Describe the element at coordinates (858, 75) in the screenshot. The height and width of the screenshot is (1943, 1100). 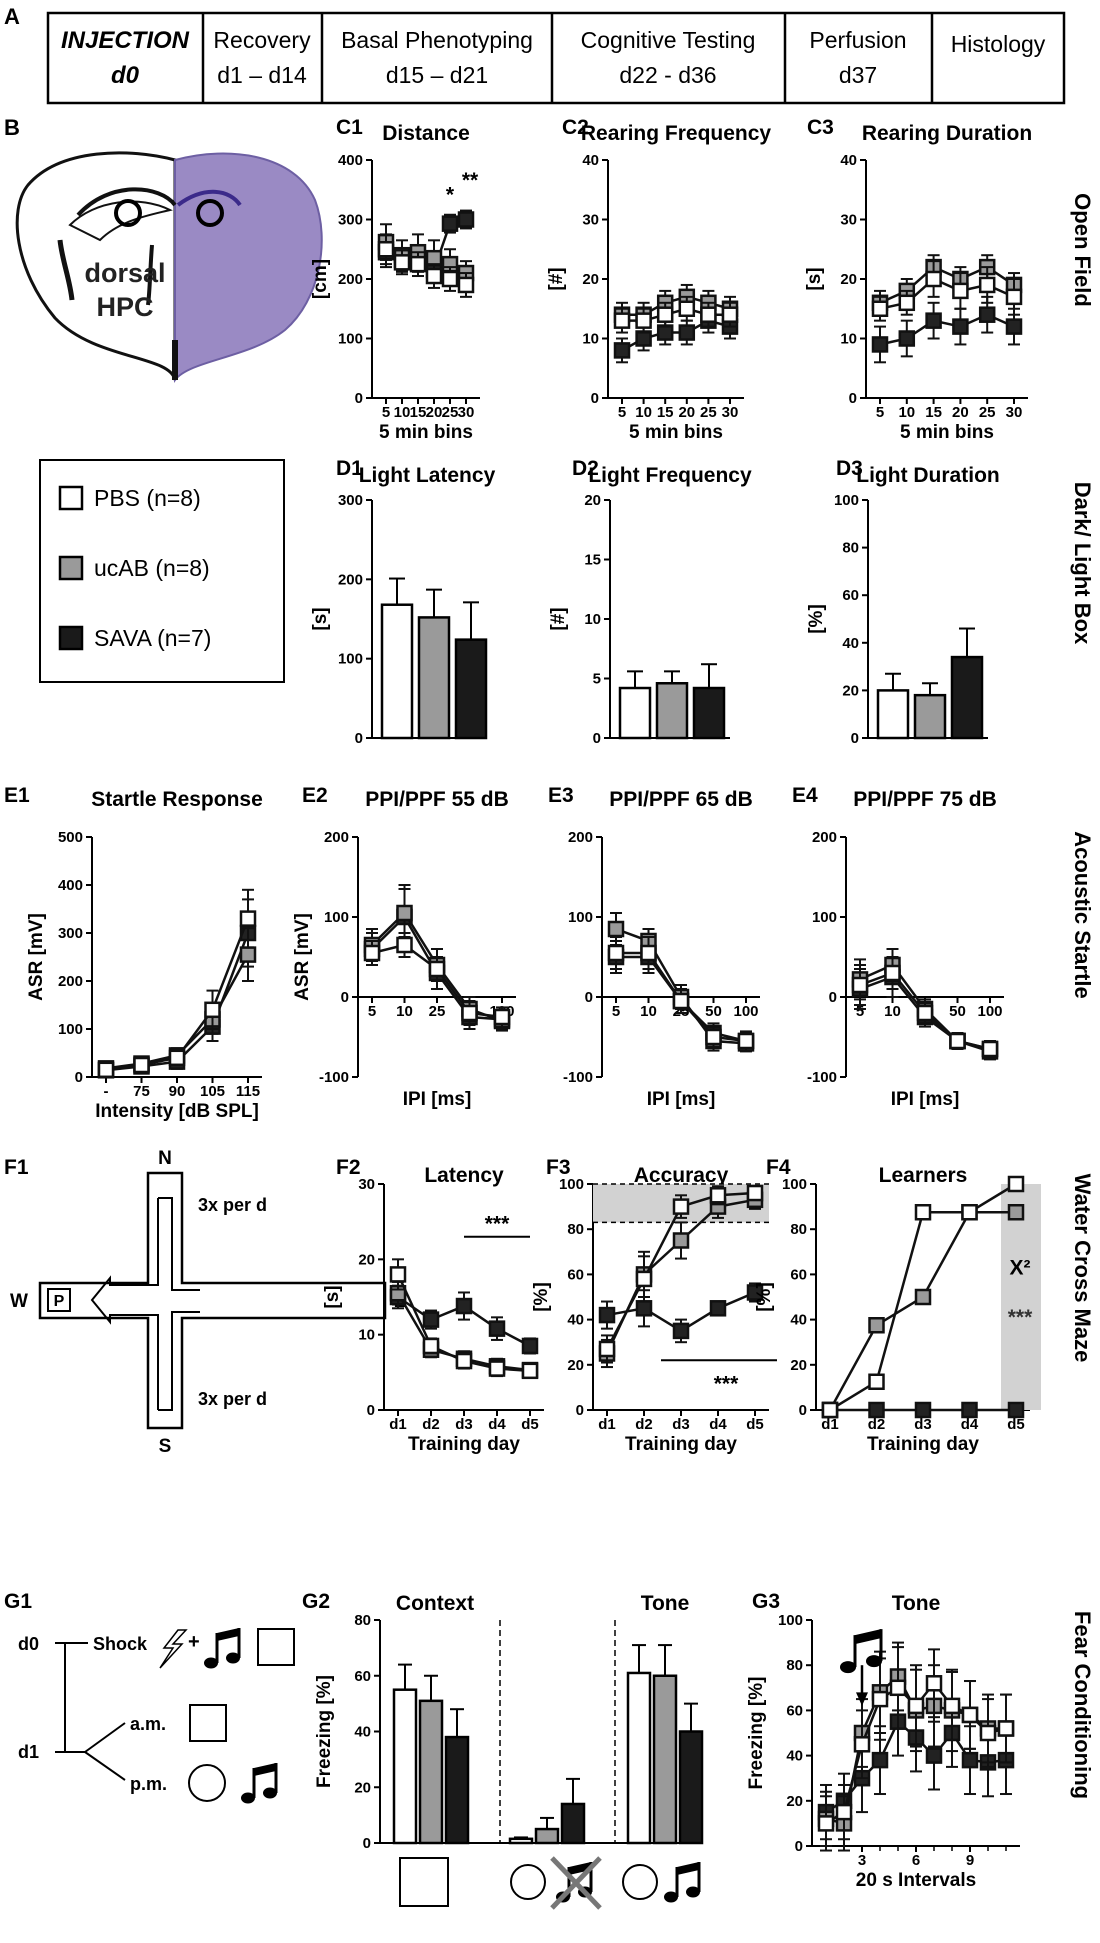
I see `timeline-perfusion-day: d37` at that location.